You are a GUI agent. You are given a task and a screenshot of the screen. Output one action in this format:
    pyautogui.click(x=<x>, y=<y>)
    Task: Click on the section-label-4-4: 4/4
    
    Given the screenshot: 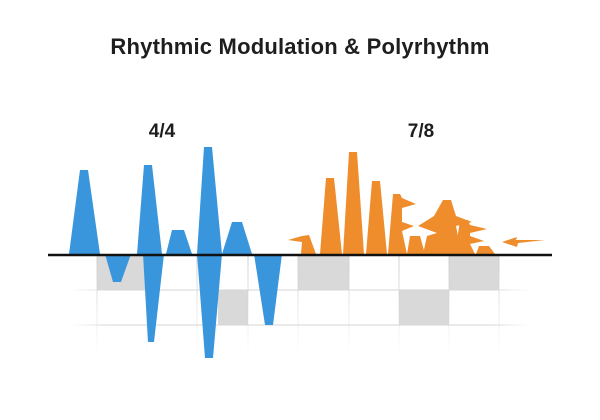 What is the action you would take?
    pyautogui.click(x=162, y=131)
    